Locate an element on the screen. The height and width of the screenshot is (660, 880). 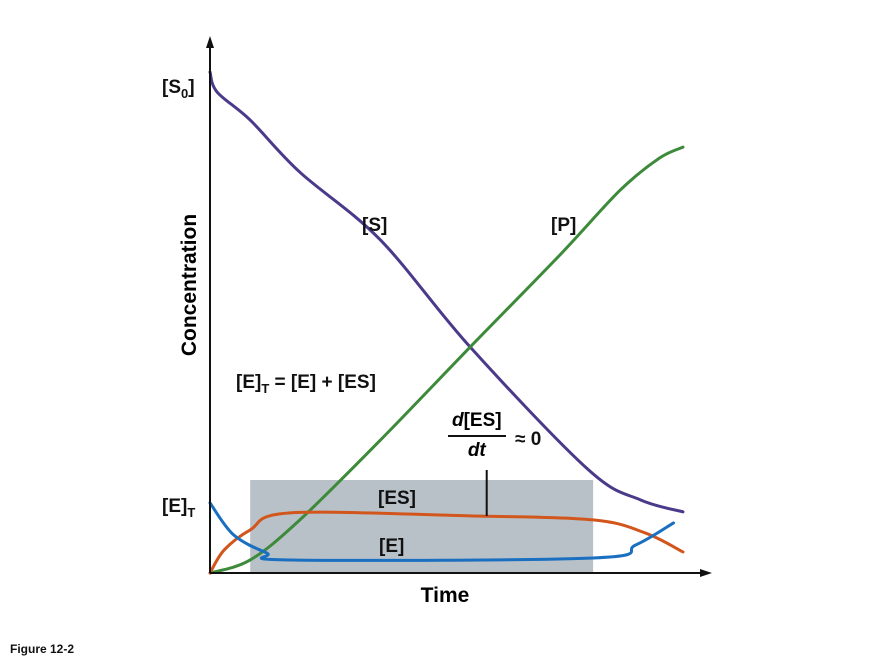
steady-state-approx-zero: ≈ 0 is located at coordinates (528, 439).